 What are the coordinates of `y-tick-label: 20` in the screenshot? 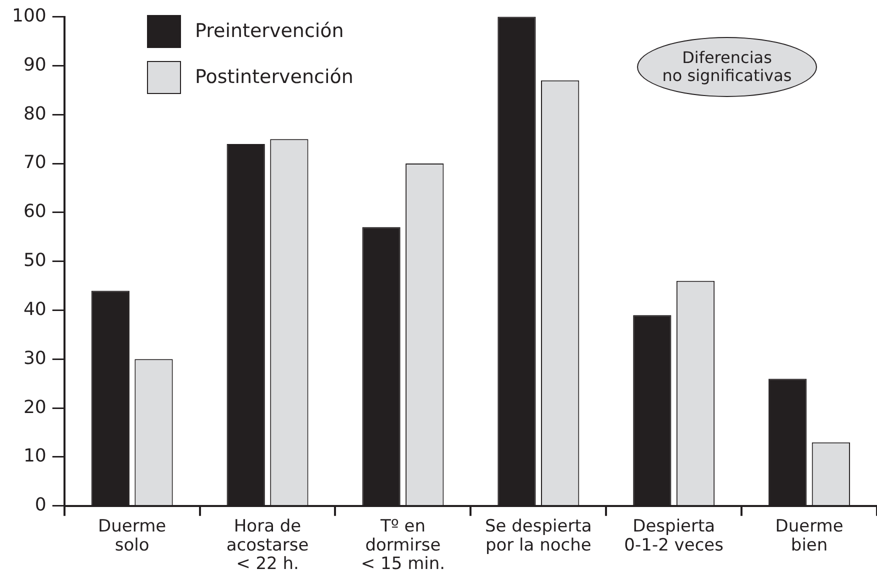 It's located at (34, 407).